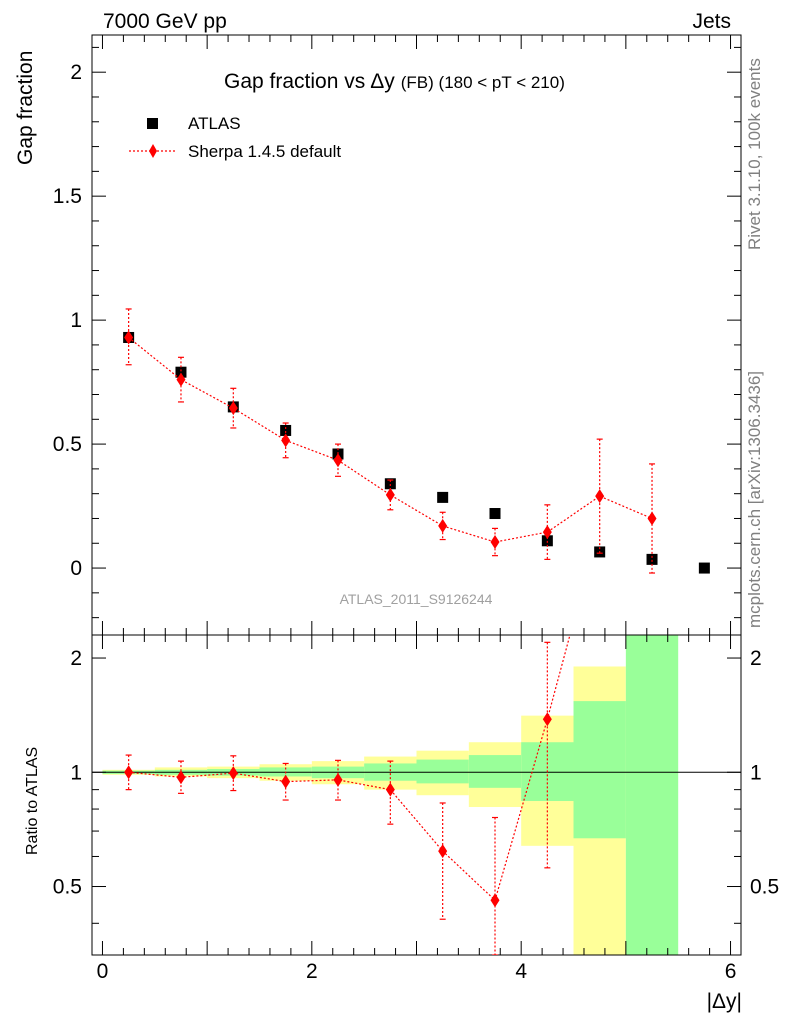 The height and width of the screenshot is (1024, 786). Describe the element at coordinates (764, 887) in the screenshot. I see `y-tick-label-bottom-right: 0.5` at that location.